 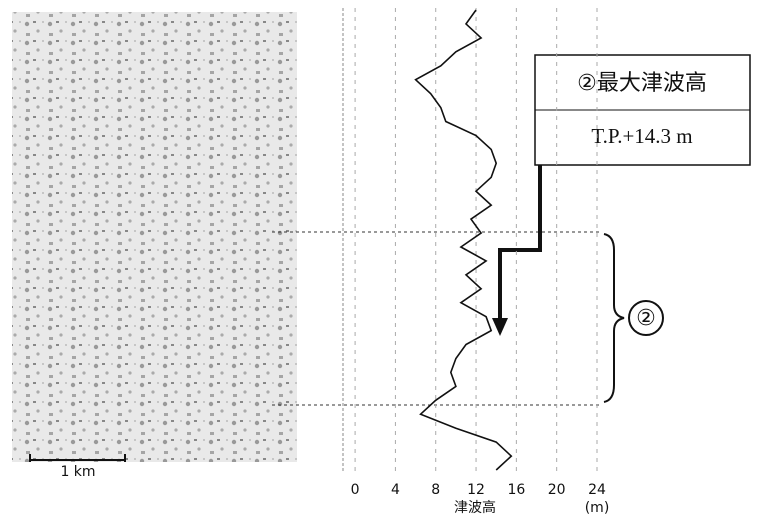 What do you see at coordinates (77, 472) in the screenshot?
I see `scale-label: 1 km` at bounding box center [77, 472].